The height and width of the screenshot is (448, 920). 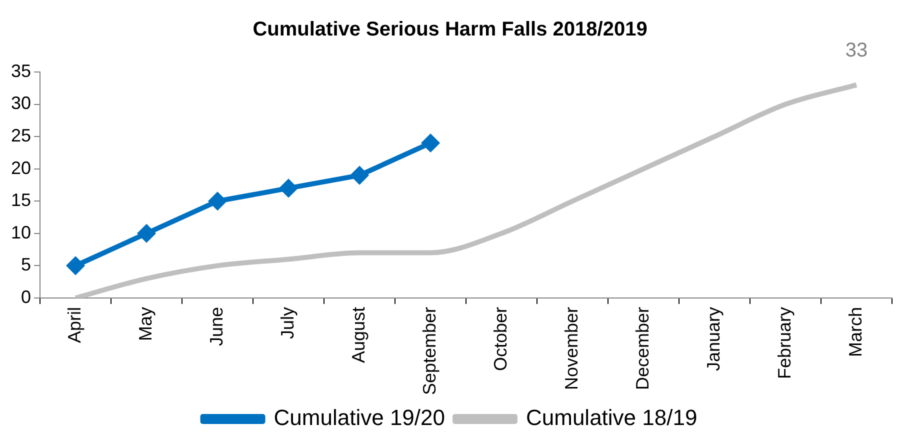 I want to click on x-tick-label: July, so click(x=287, y=322).